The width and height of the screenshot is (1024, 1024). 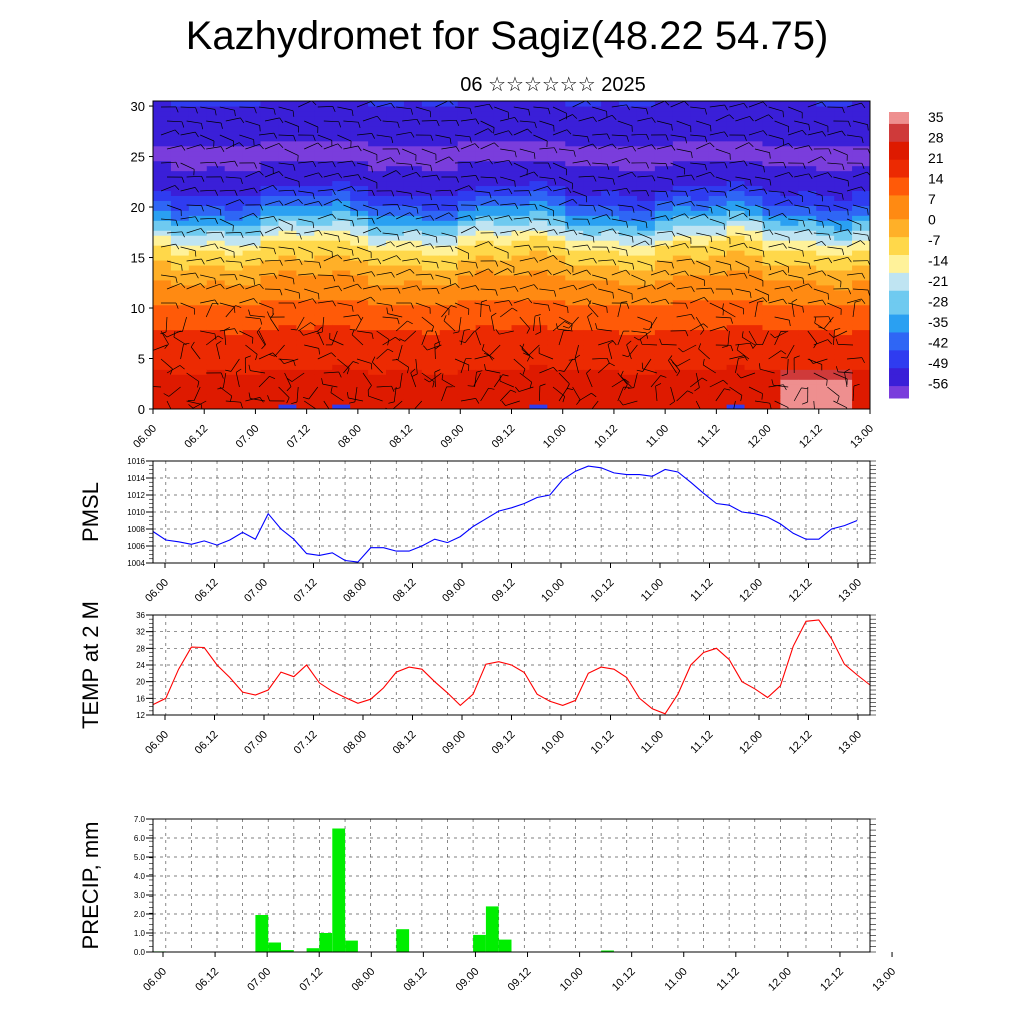 What do you see at coordinates (140, 615) in the screenshot?
I see `y-tick-label: 36` at bounding box center [140, 615].